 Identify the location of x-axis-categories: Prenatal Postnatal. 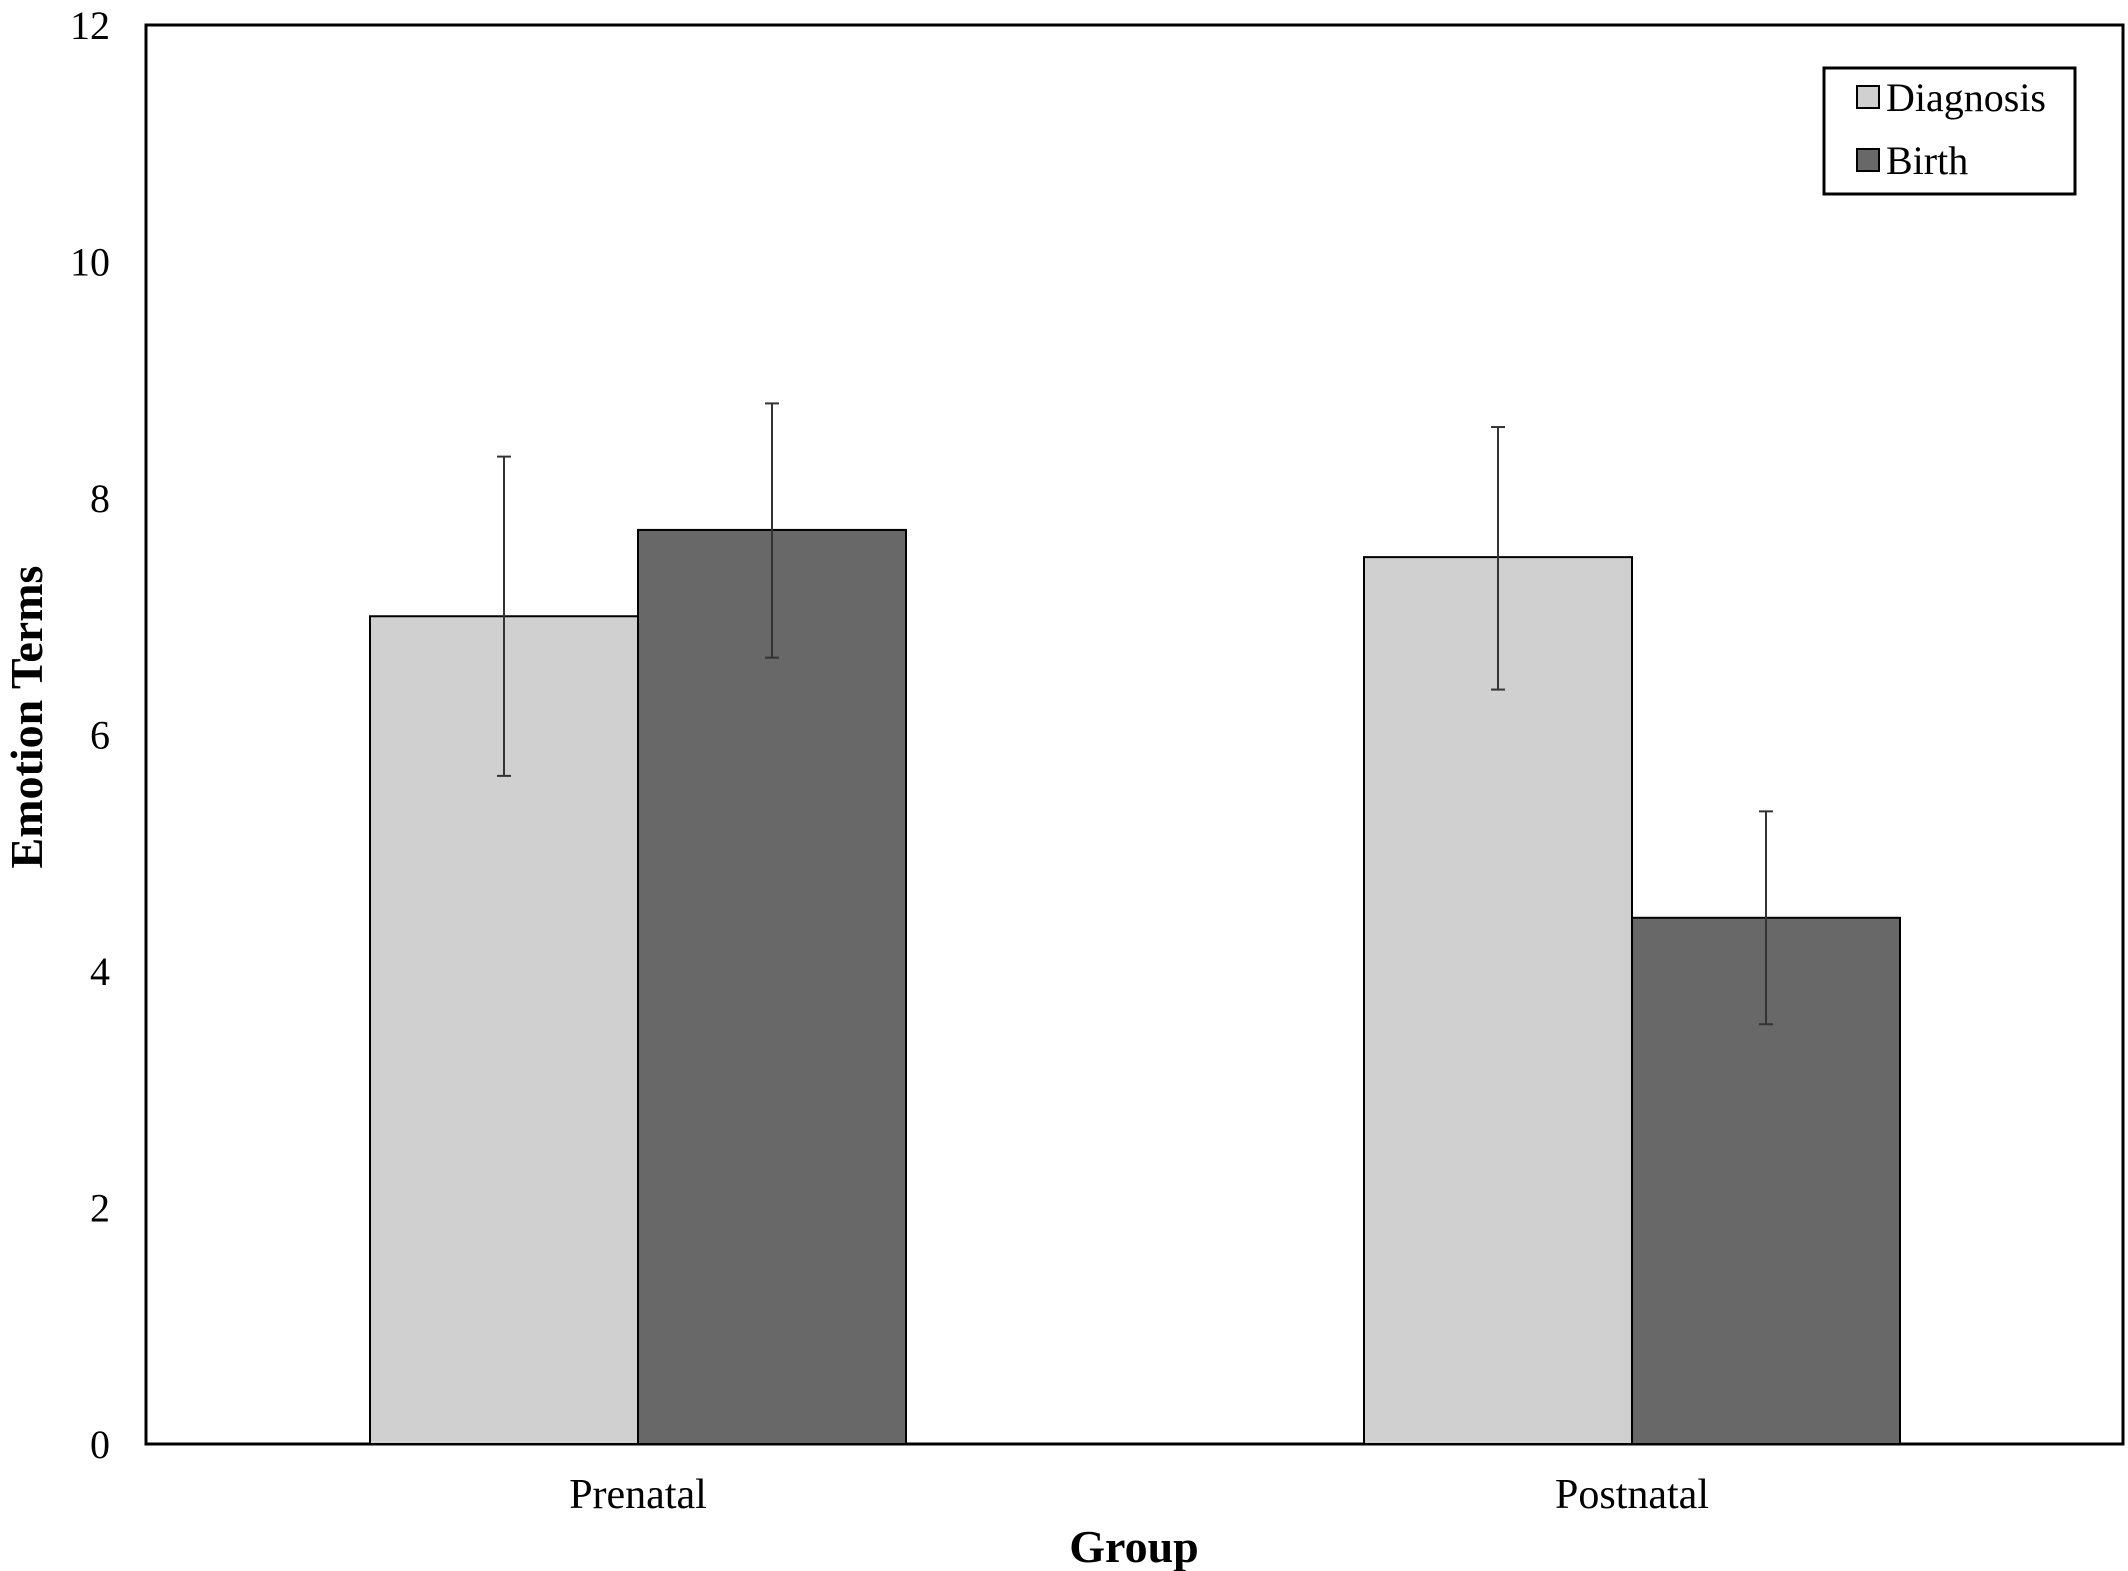
(1139, 1495).